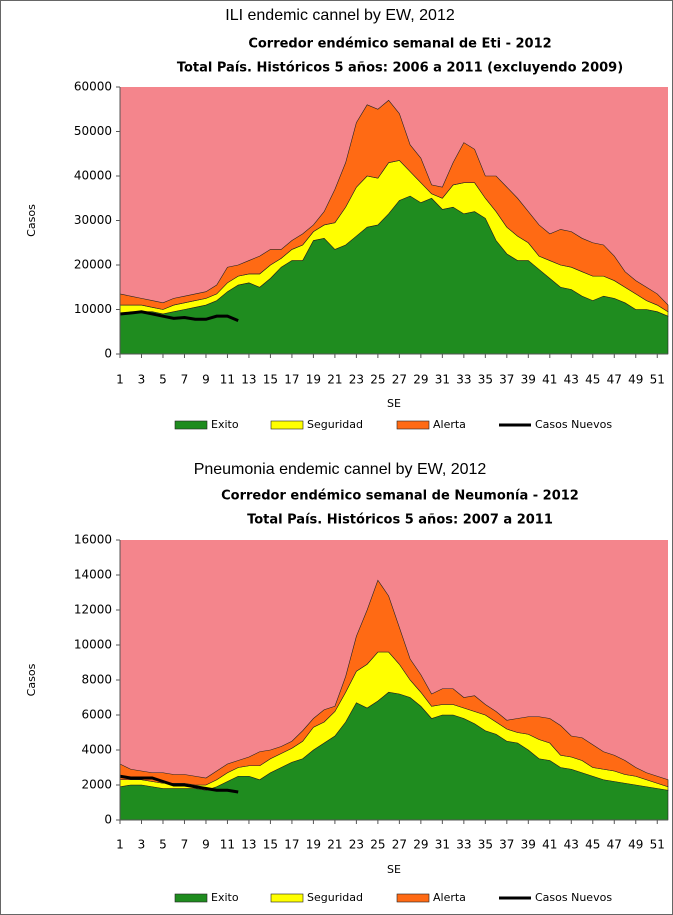 The width and height of the screenshot is (673, 915). What do you see at coordinates (96, 750) in the screenshot?
I see `y-tick-label: 4000` at bounding box center [96, 750].